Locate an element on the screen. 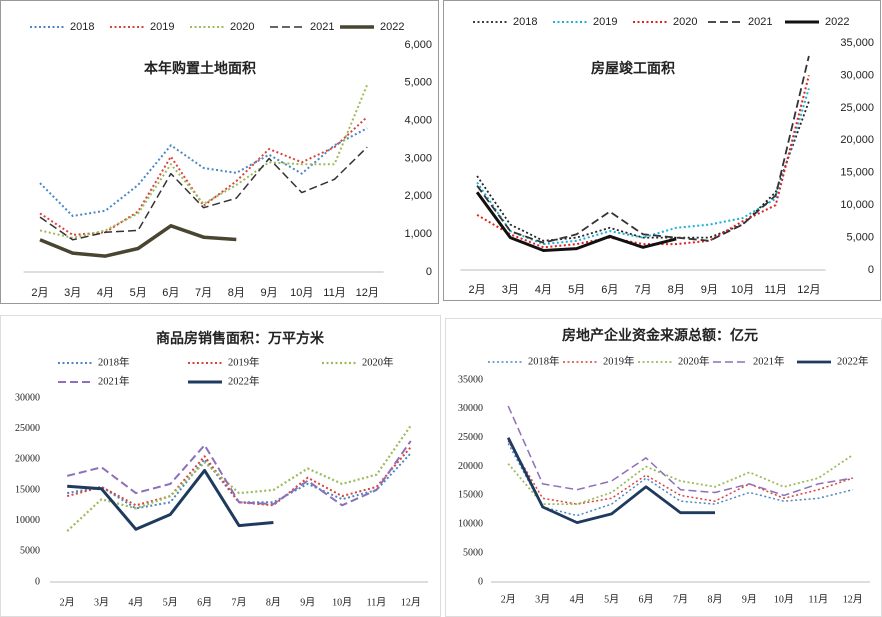 This screenshot has height=617, width=882. y-tick-label: 35,000 is located at coordinates (857, 43).